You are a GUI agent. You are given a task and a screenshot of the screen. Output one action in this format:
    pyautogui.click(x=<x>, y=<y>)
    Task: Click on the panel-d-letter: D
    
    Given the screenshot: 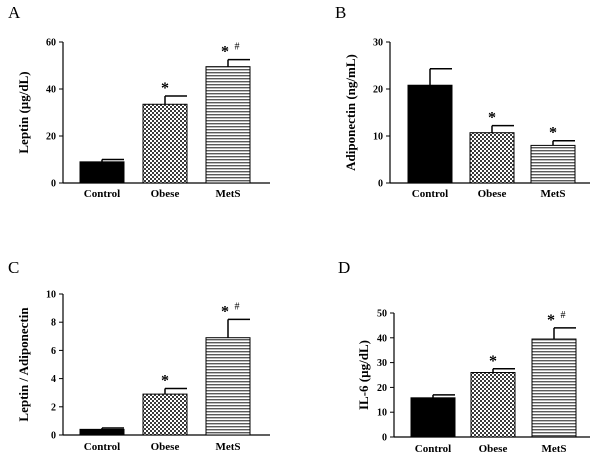 What is the action you would take?
    pyautogui.click(x=344, y=267)
    